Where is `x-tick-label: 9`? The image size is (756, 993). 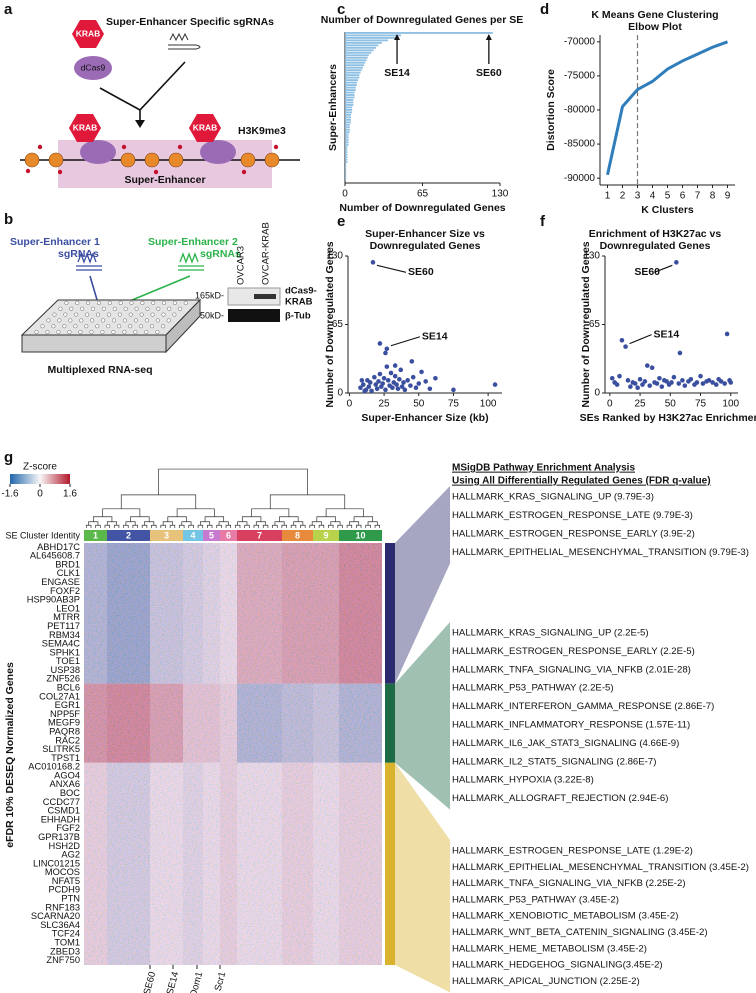 x-tick-label: 9 is located at coordinates (728, 196).